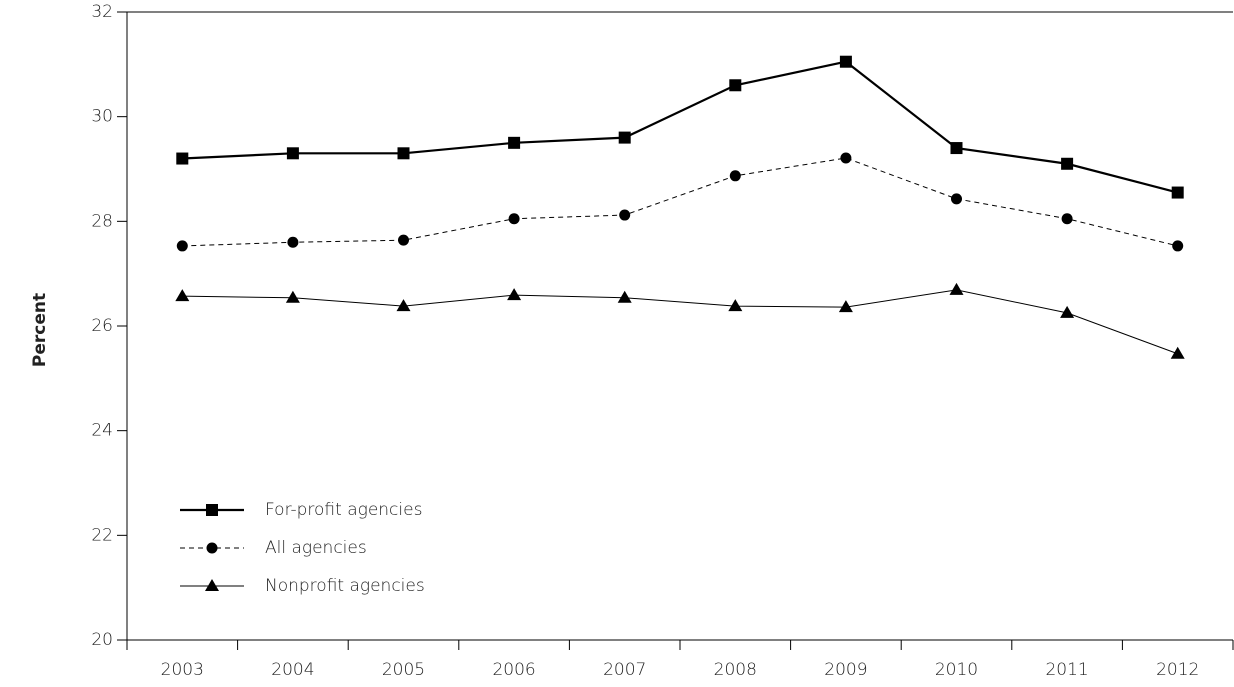 Image resolution: width=1234 pixels, height=687 pixels. Describe the element at coordinates (345, 586) in the screenshot. I see `legend-label: Nonprofit agencies` at that location.